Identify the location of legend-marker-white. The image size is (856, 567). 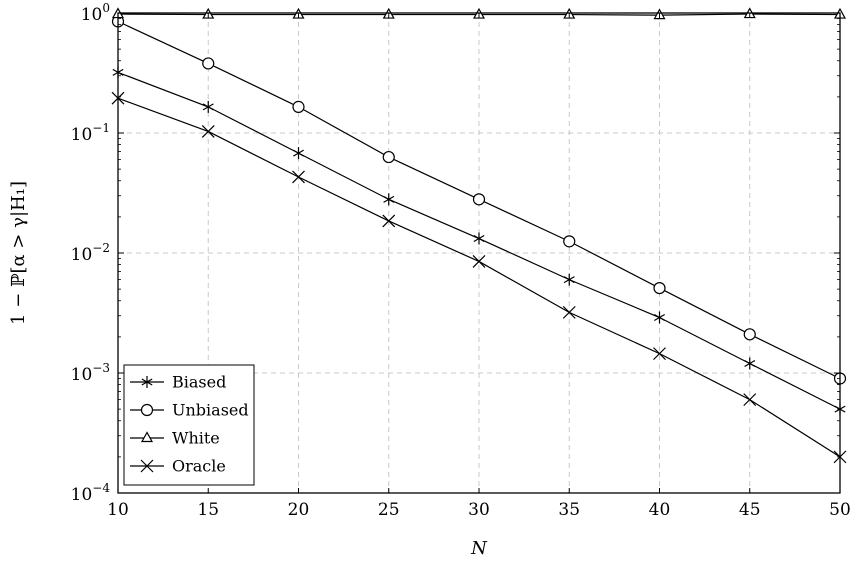
(147, 437).